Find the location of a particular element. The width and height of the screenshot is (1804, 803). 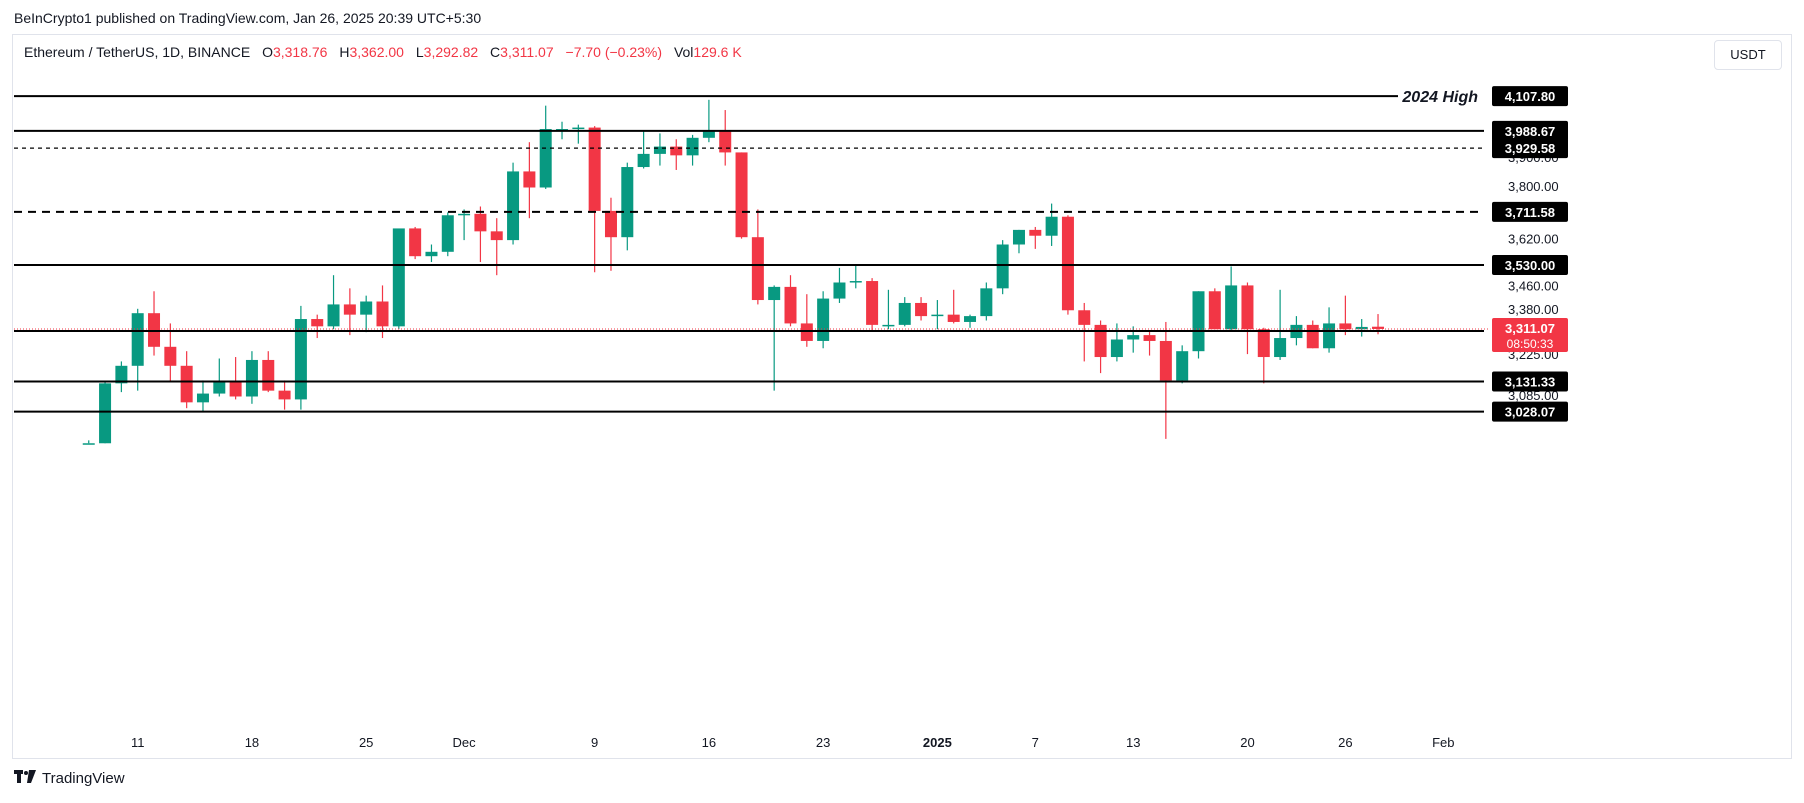

change-value: −7.70 (−0.23%) is located at coordinates (614, 52).